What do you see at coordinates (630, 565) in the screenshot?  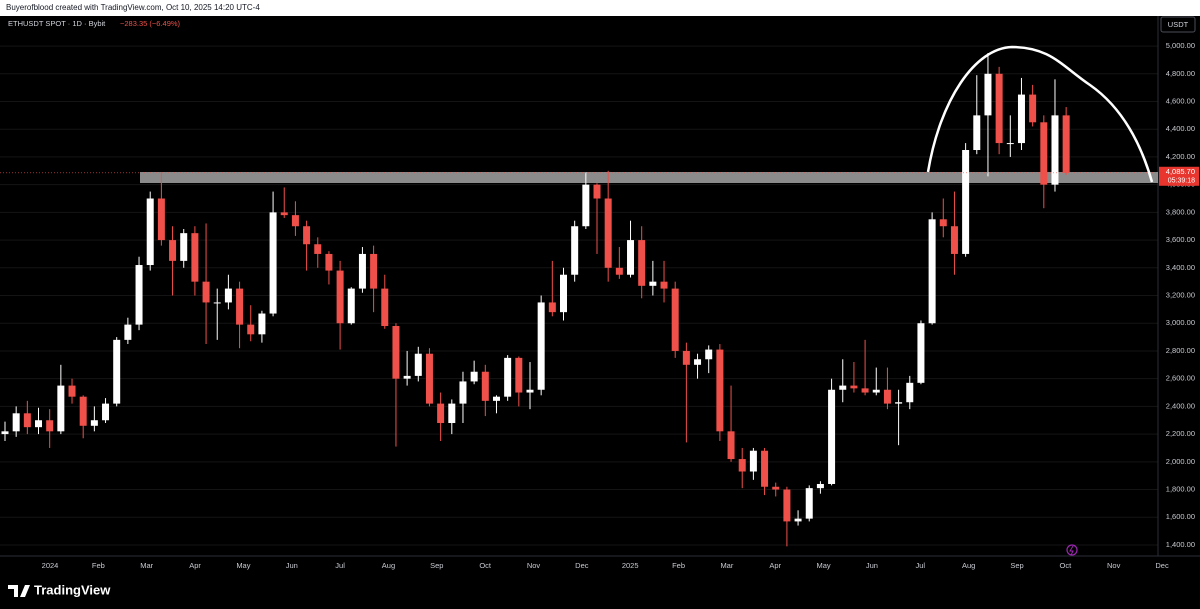 I see `x-tick-label: 2025` at bounding box center [630, 565].